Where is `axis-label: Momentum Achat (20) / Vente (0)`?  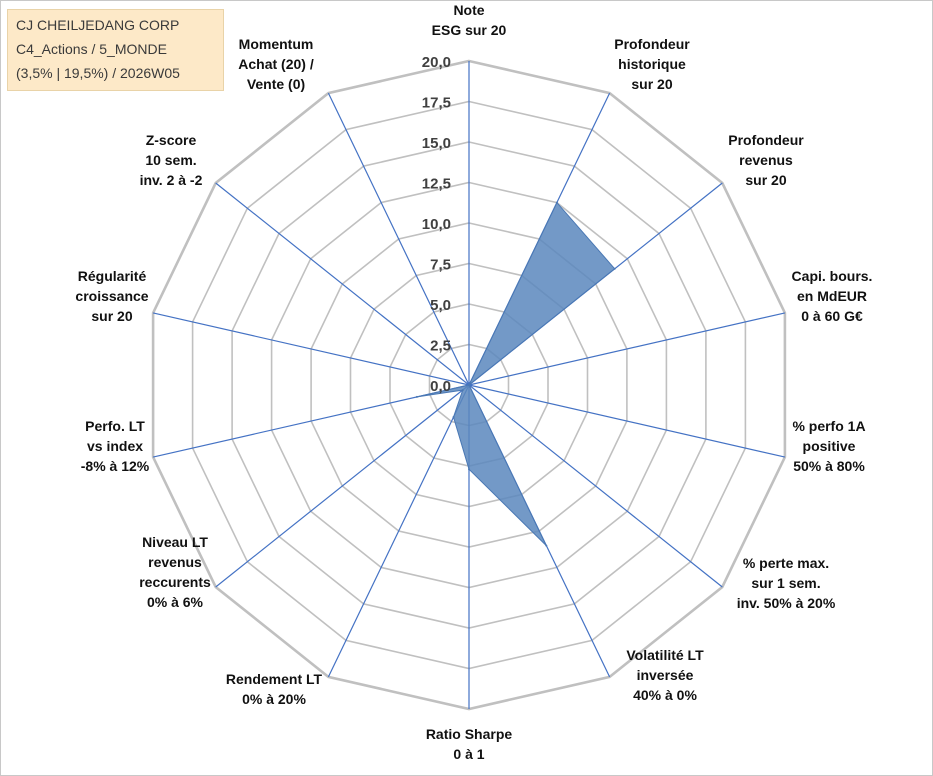
axis-label: Momentum Achat (20) / Vente (0) is located at coordinates (276, 64).